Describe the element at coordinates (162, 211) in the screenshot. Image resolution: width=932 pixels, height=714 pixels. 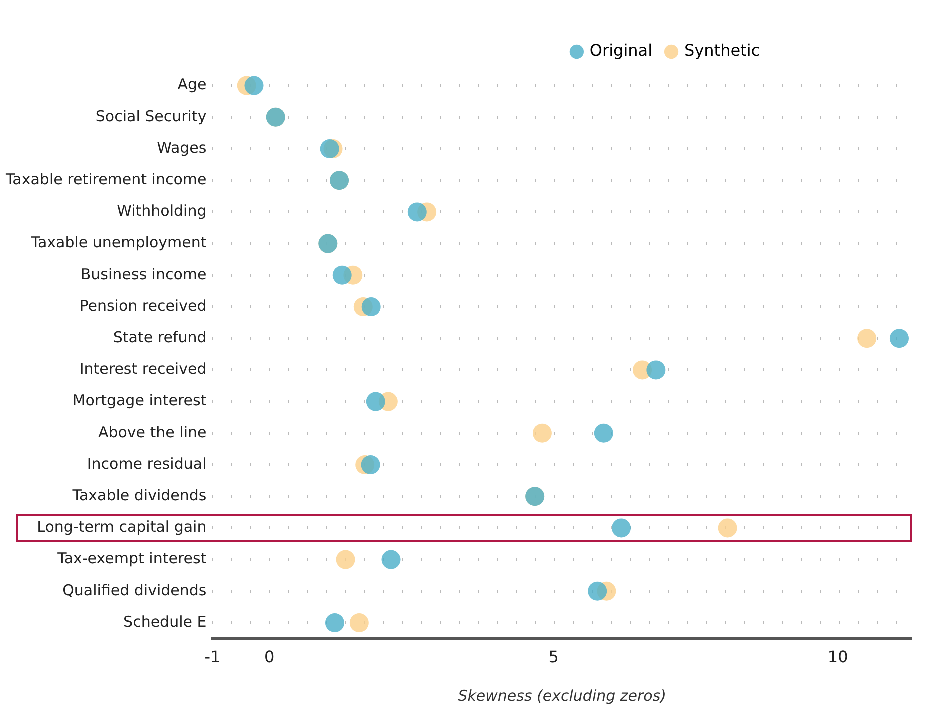
I see `y-tick-label: Withholding` at that location.